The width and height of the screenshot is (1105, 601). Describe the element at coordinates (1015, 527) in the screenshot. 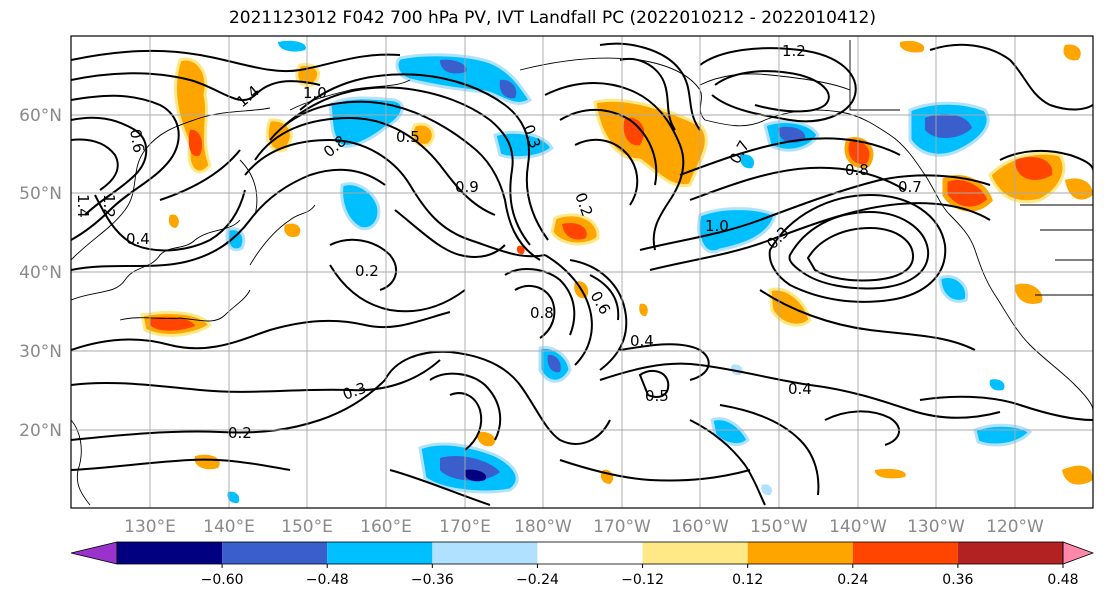

I see `lon-label: 120°W` at that location.